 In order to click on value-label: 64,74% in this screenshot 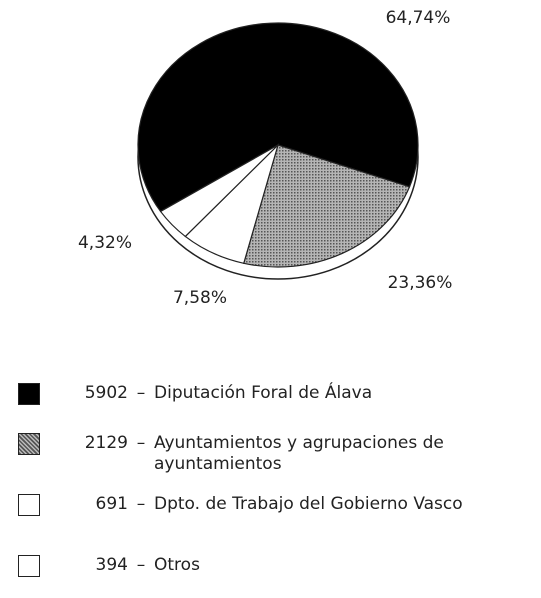, I will do `click(418, 18)`.